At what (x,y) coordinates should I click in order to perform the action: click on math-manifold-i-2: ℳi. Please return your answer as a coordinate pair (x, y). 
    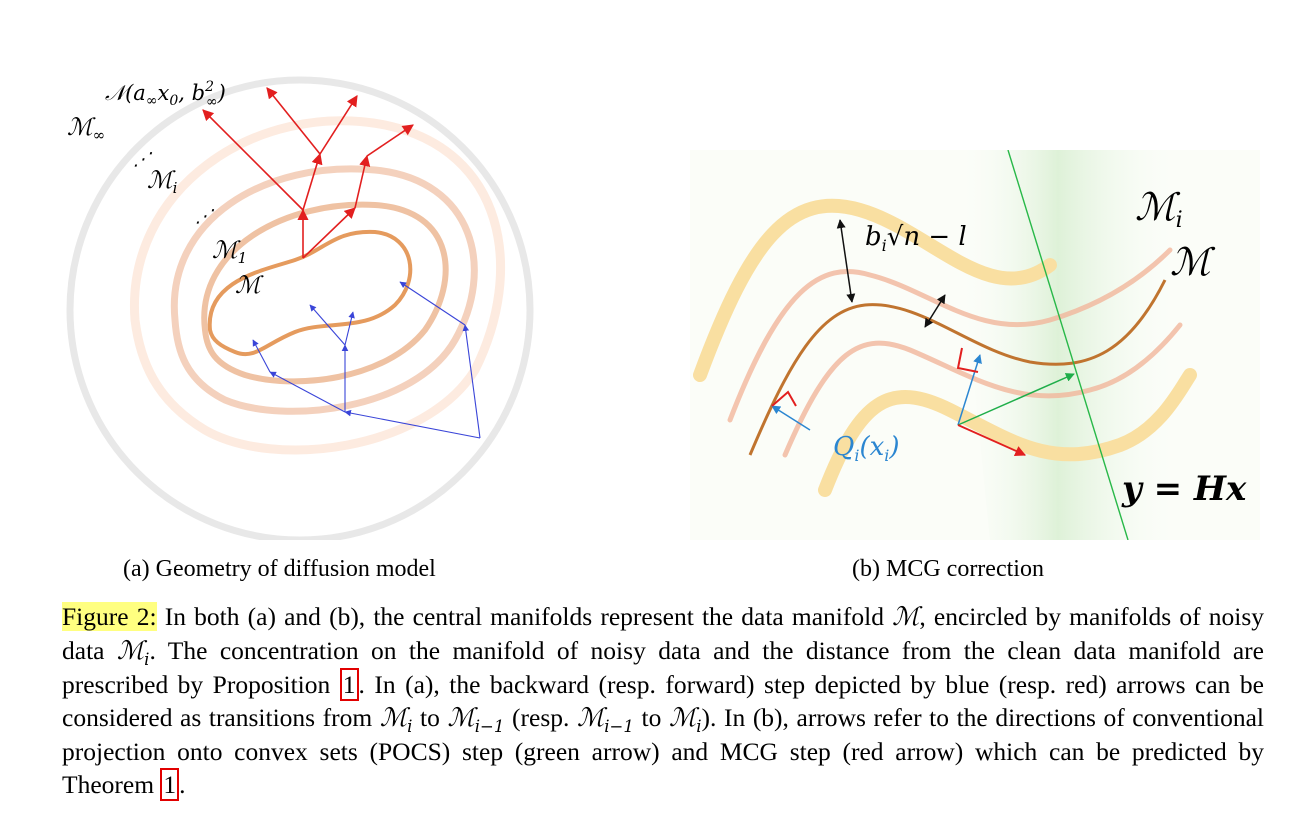
    Looking at the image, I should click on (396, 720).